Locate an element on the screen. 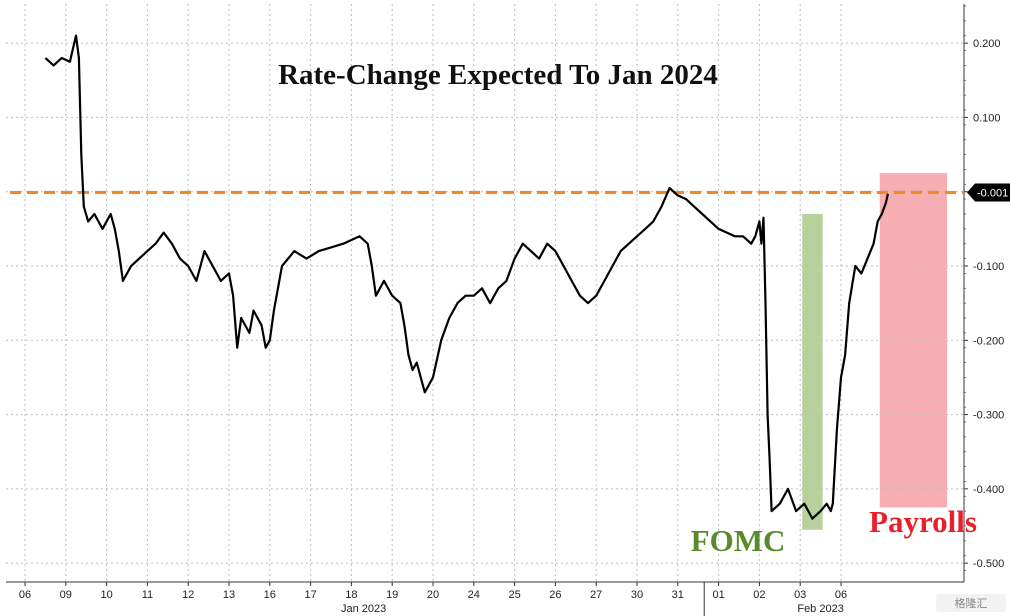 This screenshot has width=1010, height=616. last-value-badge: -0.001 is located at coordinates (988, 192).